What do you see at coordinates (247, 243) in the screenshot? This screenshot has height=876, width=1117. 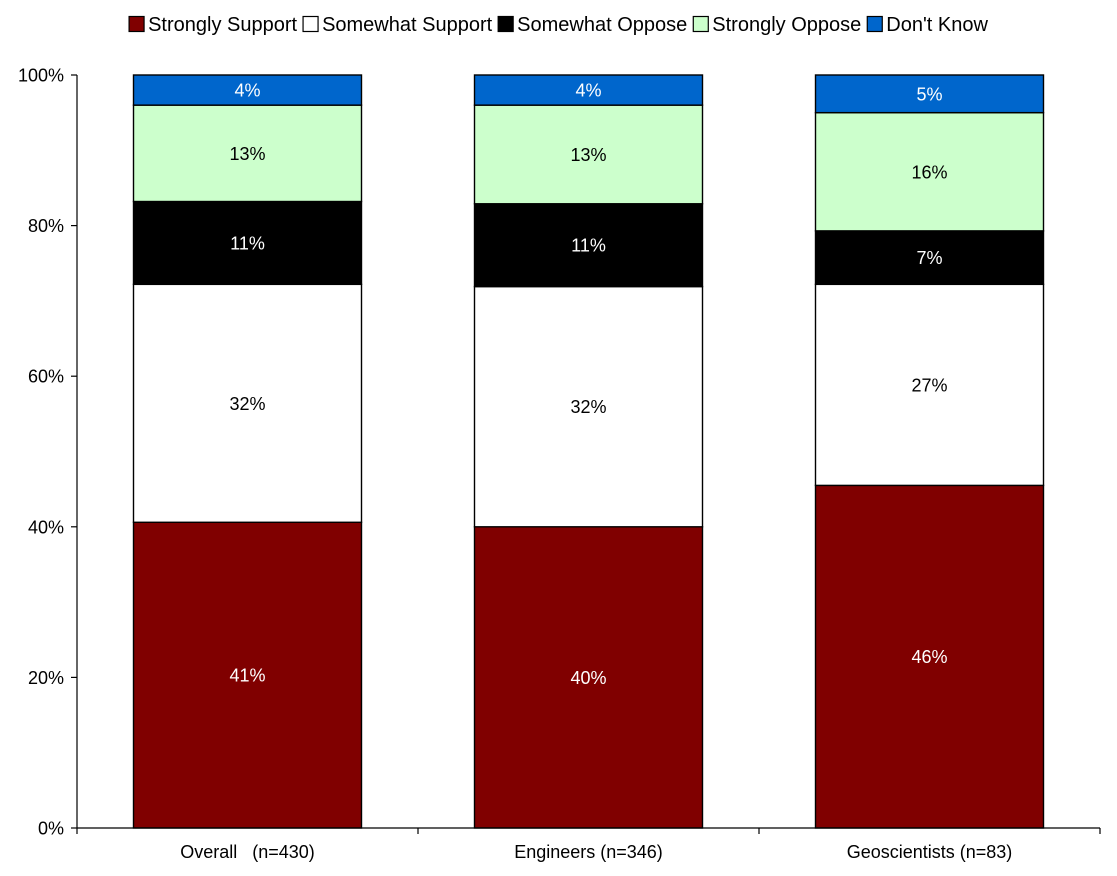 I see `data-label-somewhat-oppose-1: 11%` at bounding box center [247, 243].